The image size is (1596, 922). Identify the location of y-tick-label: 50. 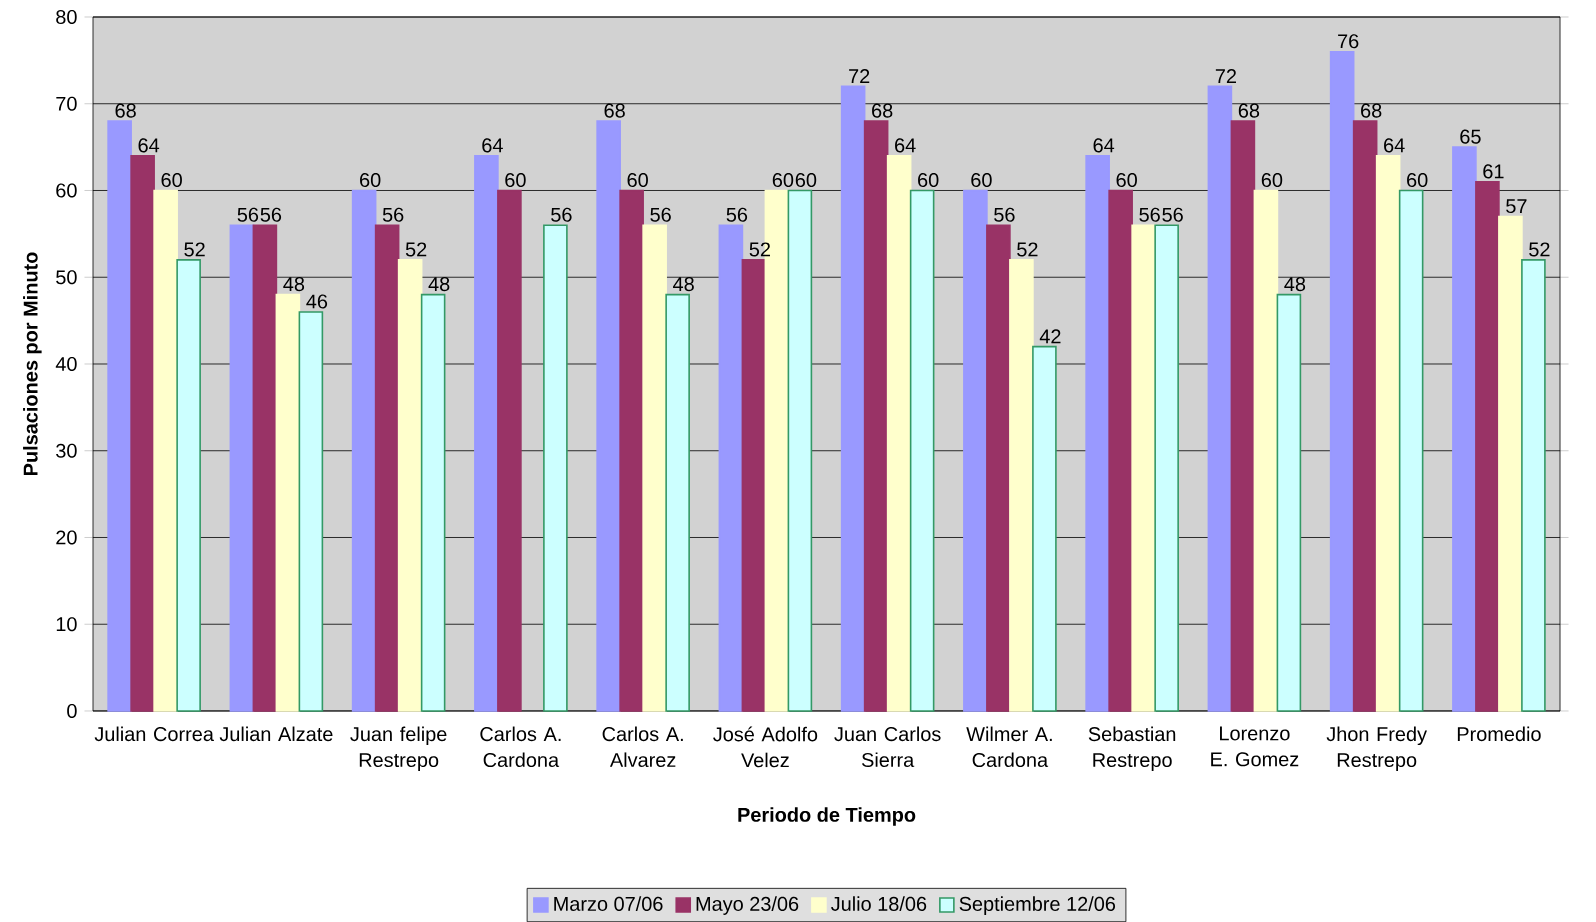
(66, 277).